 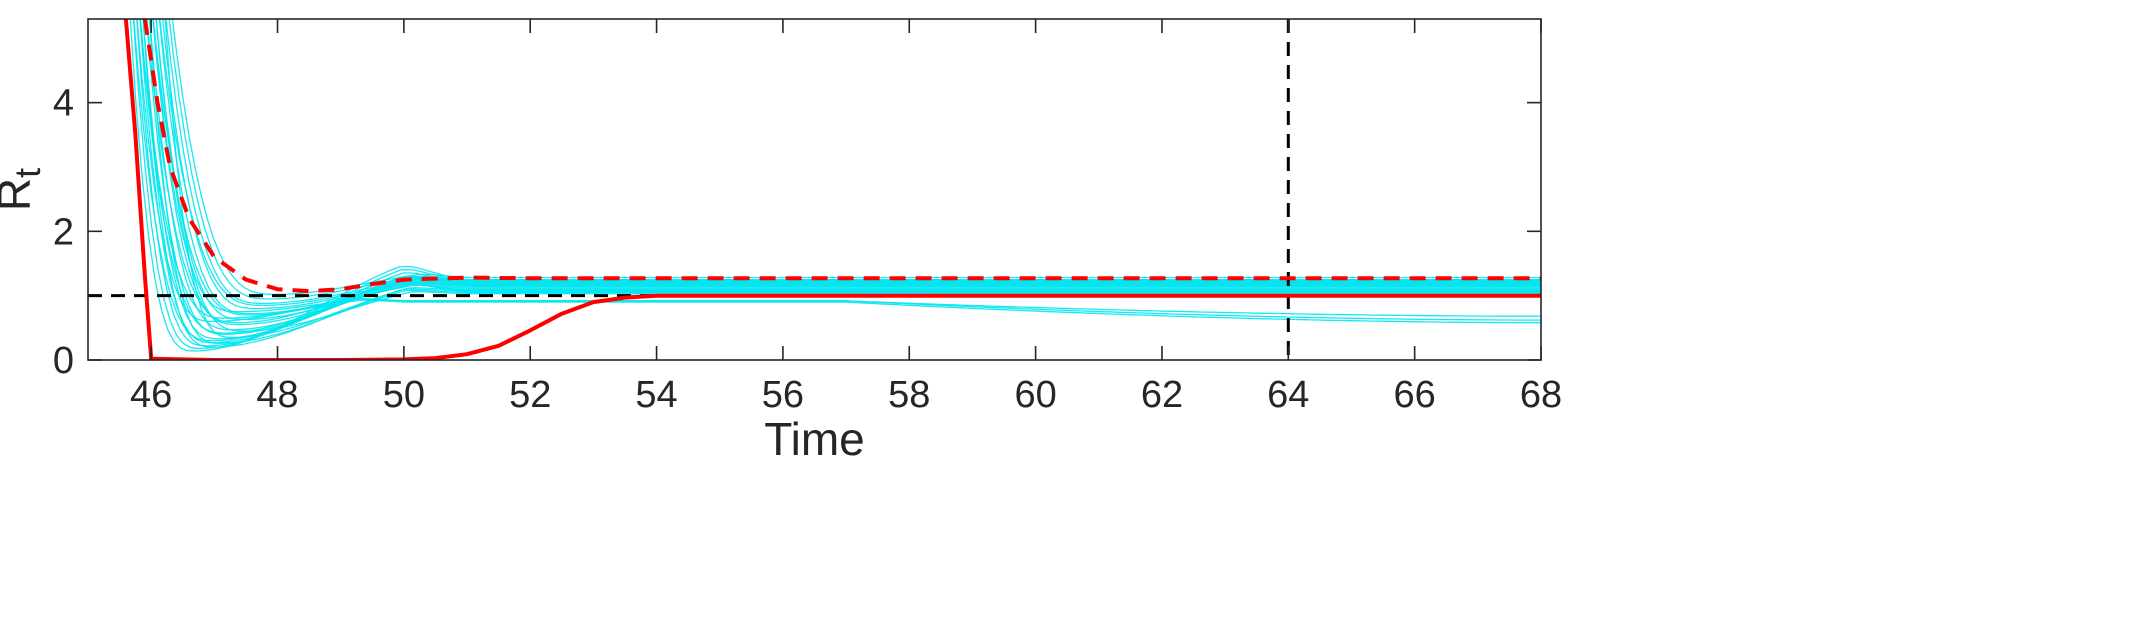 I want to click on y-axis-label: Rt, so click(x=24, y=189).